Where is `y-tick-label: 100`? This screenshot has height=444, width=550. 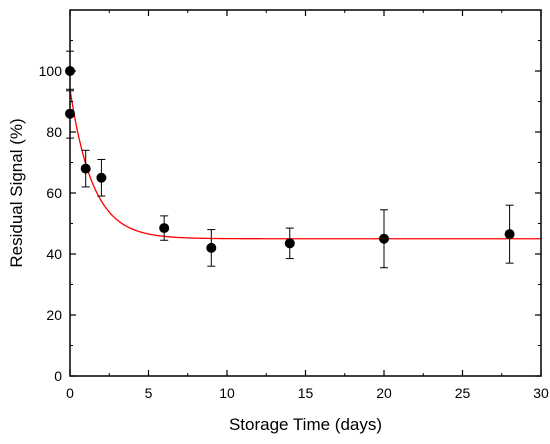
y-tick-label: 100 is located at coordinates (51, 71).